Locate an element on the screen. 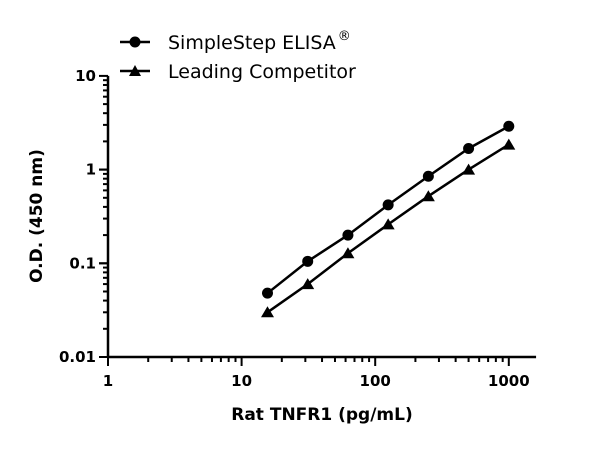 The width and height of the screenshot is (600, 449). x-tick-label: 1000 is located at coordinates (509, 381).